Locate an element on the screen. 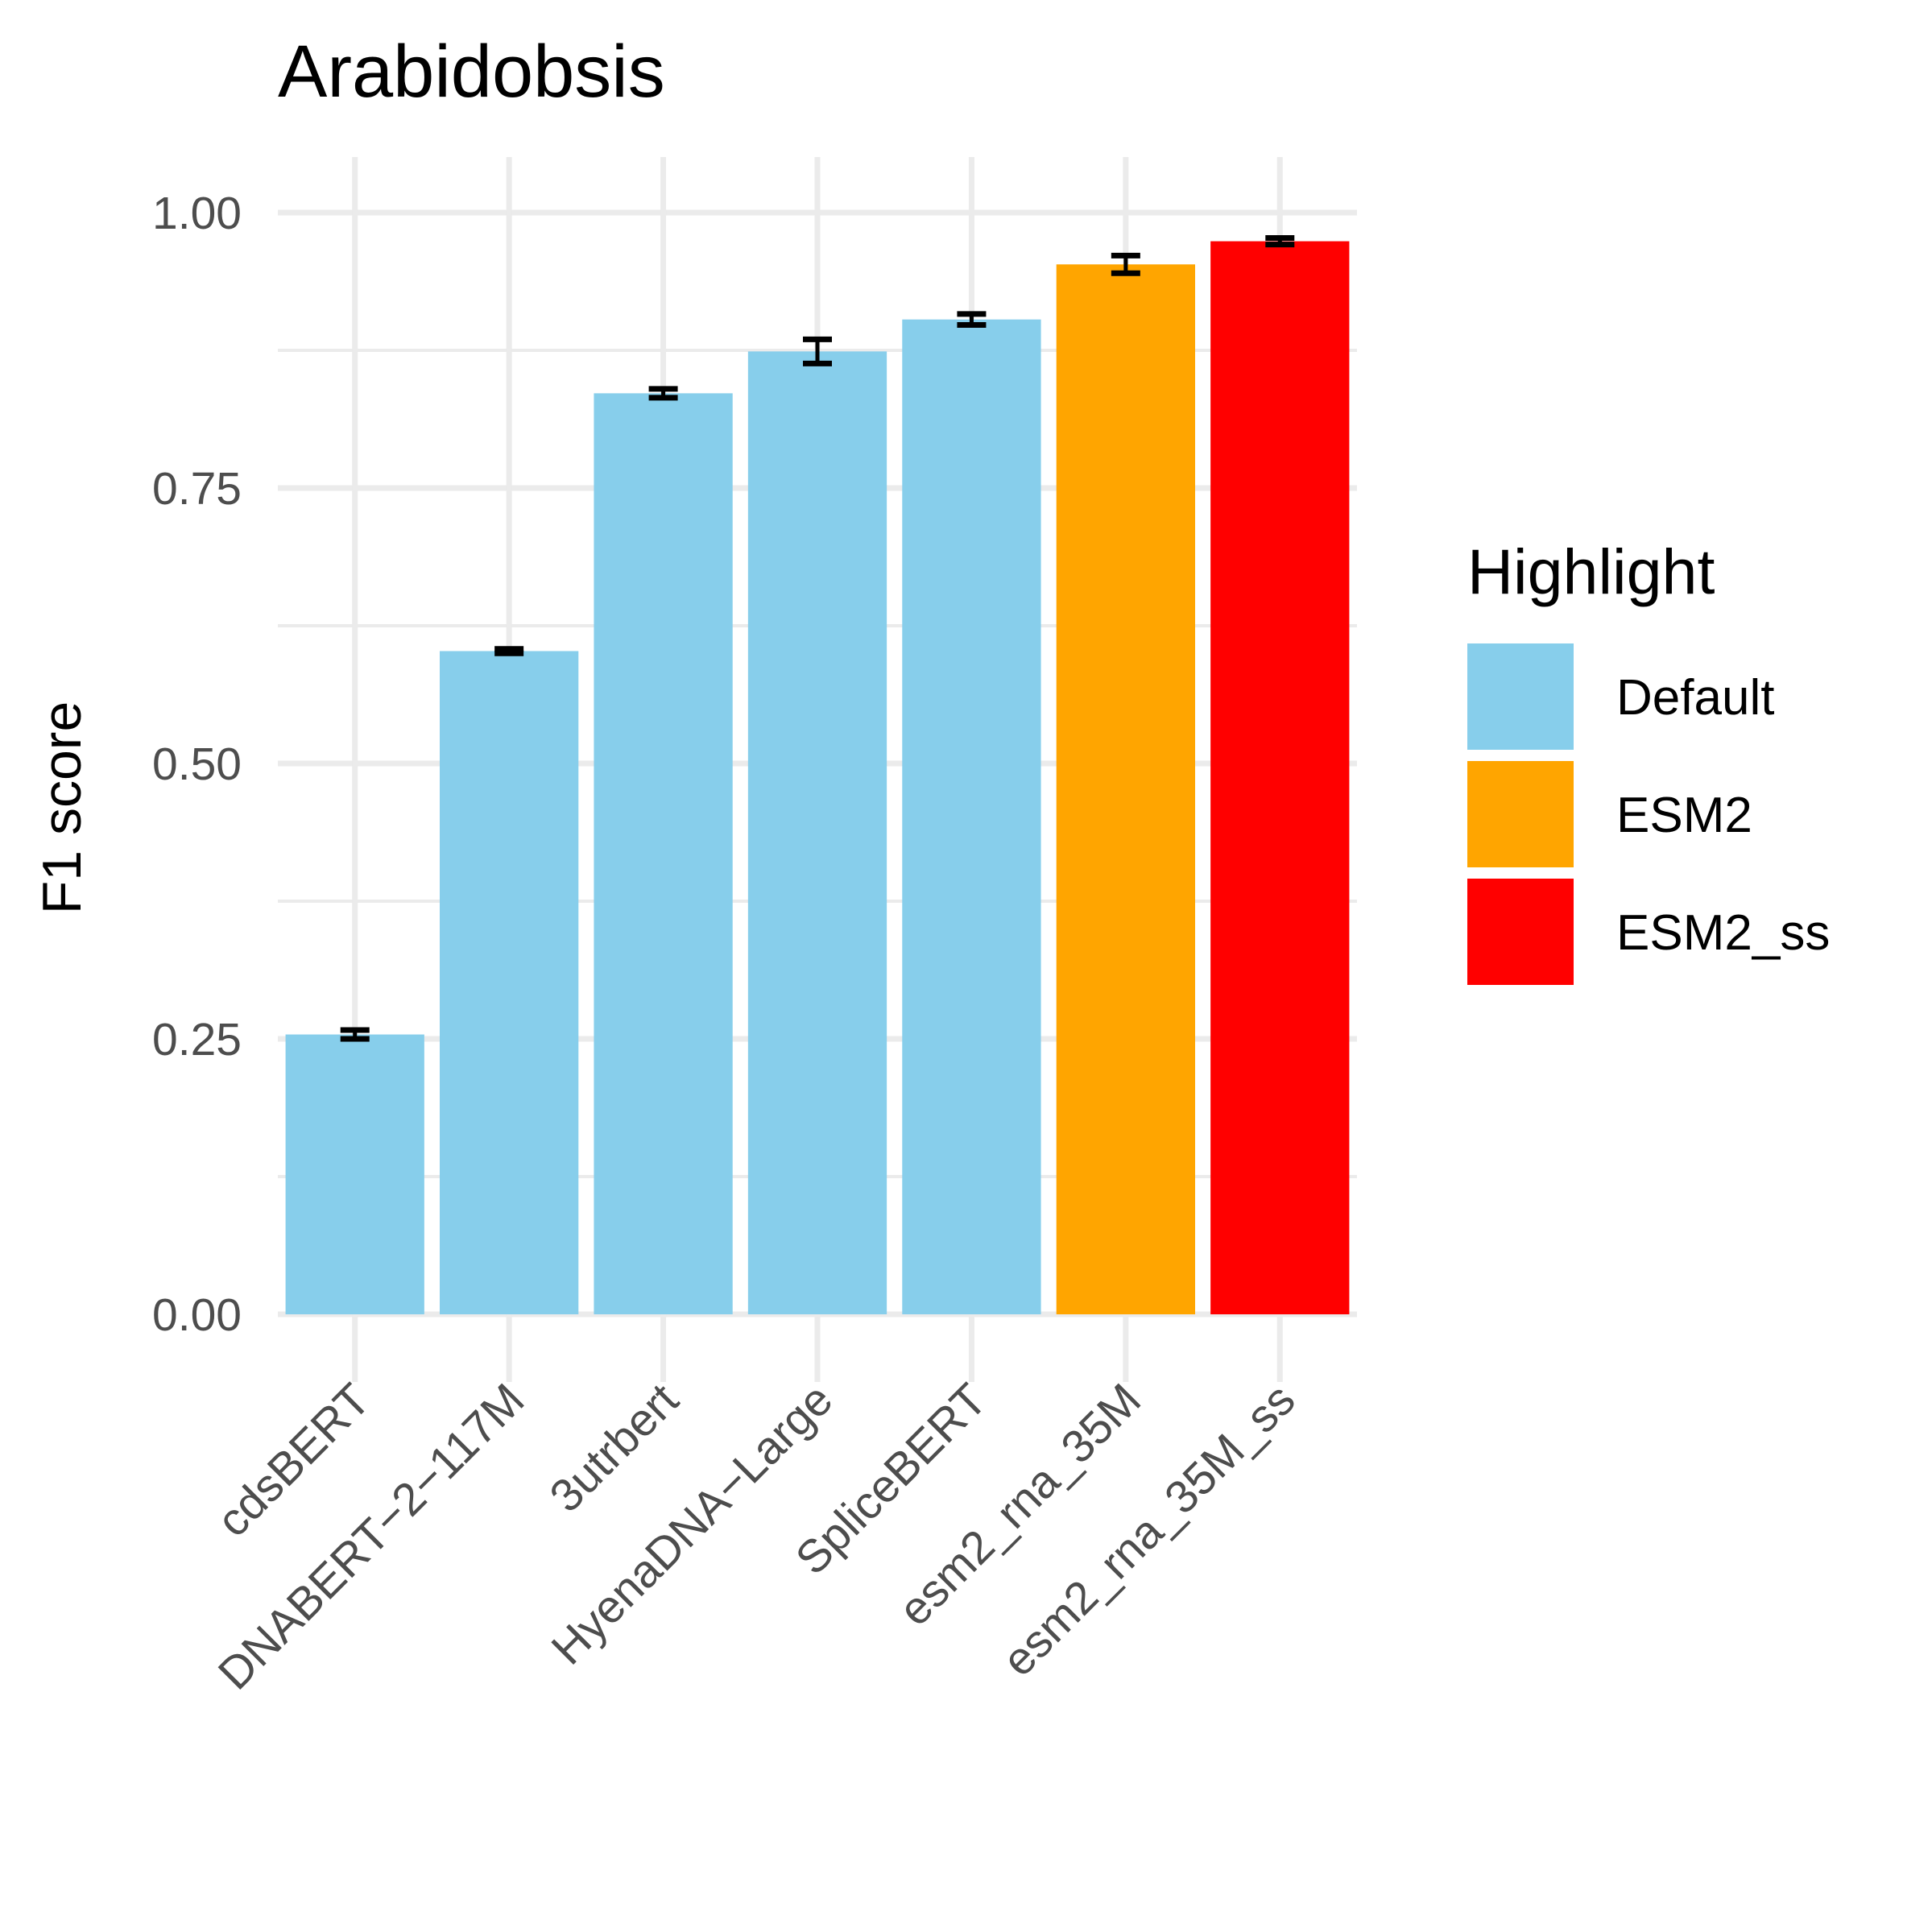 The height and width of the screenshot is (1932, 1932). legend: Highlight Default ESM2 ESM2_ss is located at coordinates (1649, 761).